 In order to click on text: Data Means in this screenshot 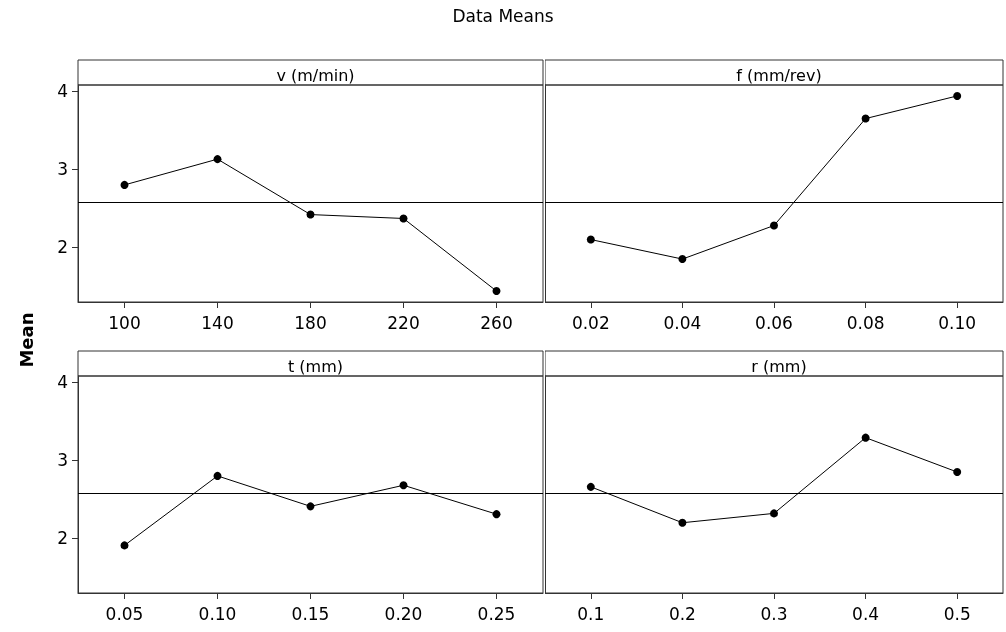, I will do `click(503, 16)`.